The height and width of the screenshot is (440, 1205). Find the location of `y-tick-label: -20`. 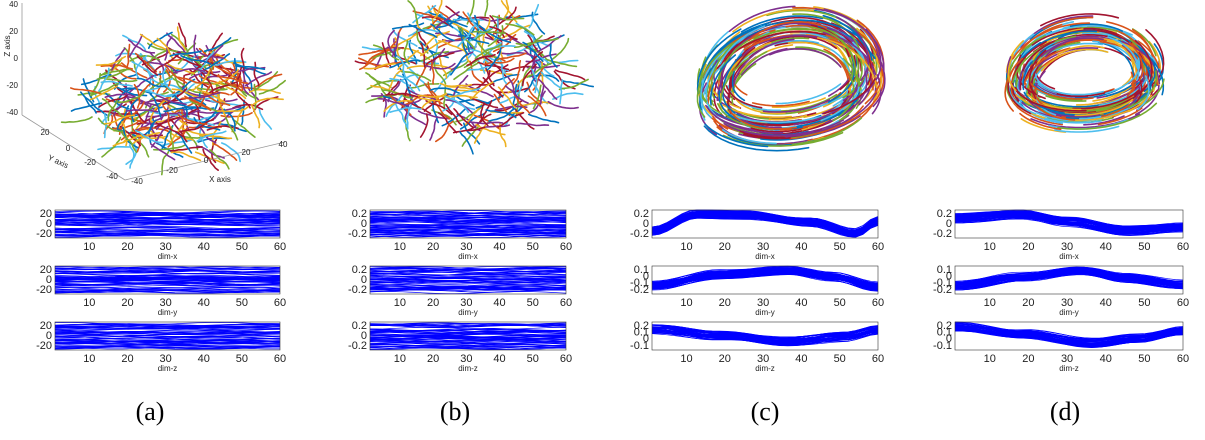

y-tick-label: -20 is located at coordinates (44, 234).